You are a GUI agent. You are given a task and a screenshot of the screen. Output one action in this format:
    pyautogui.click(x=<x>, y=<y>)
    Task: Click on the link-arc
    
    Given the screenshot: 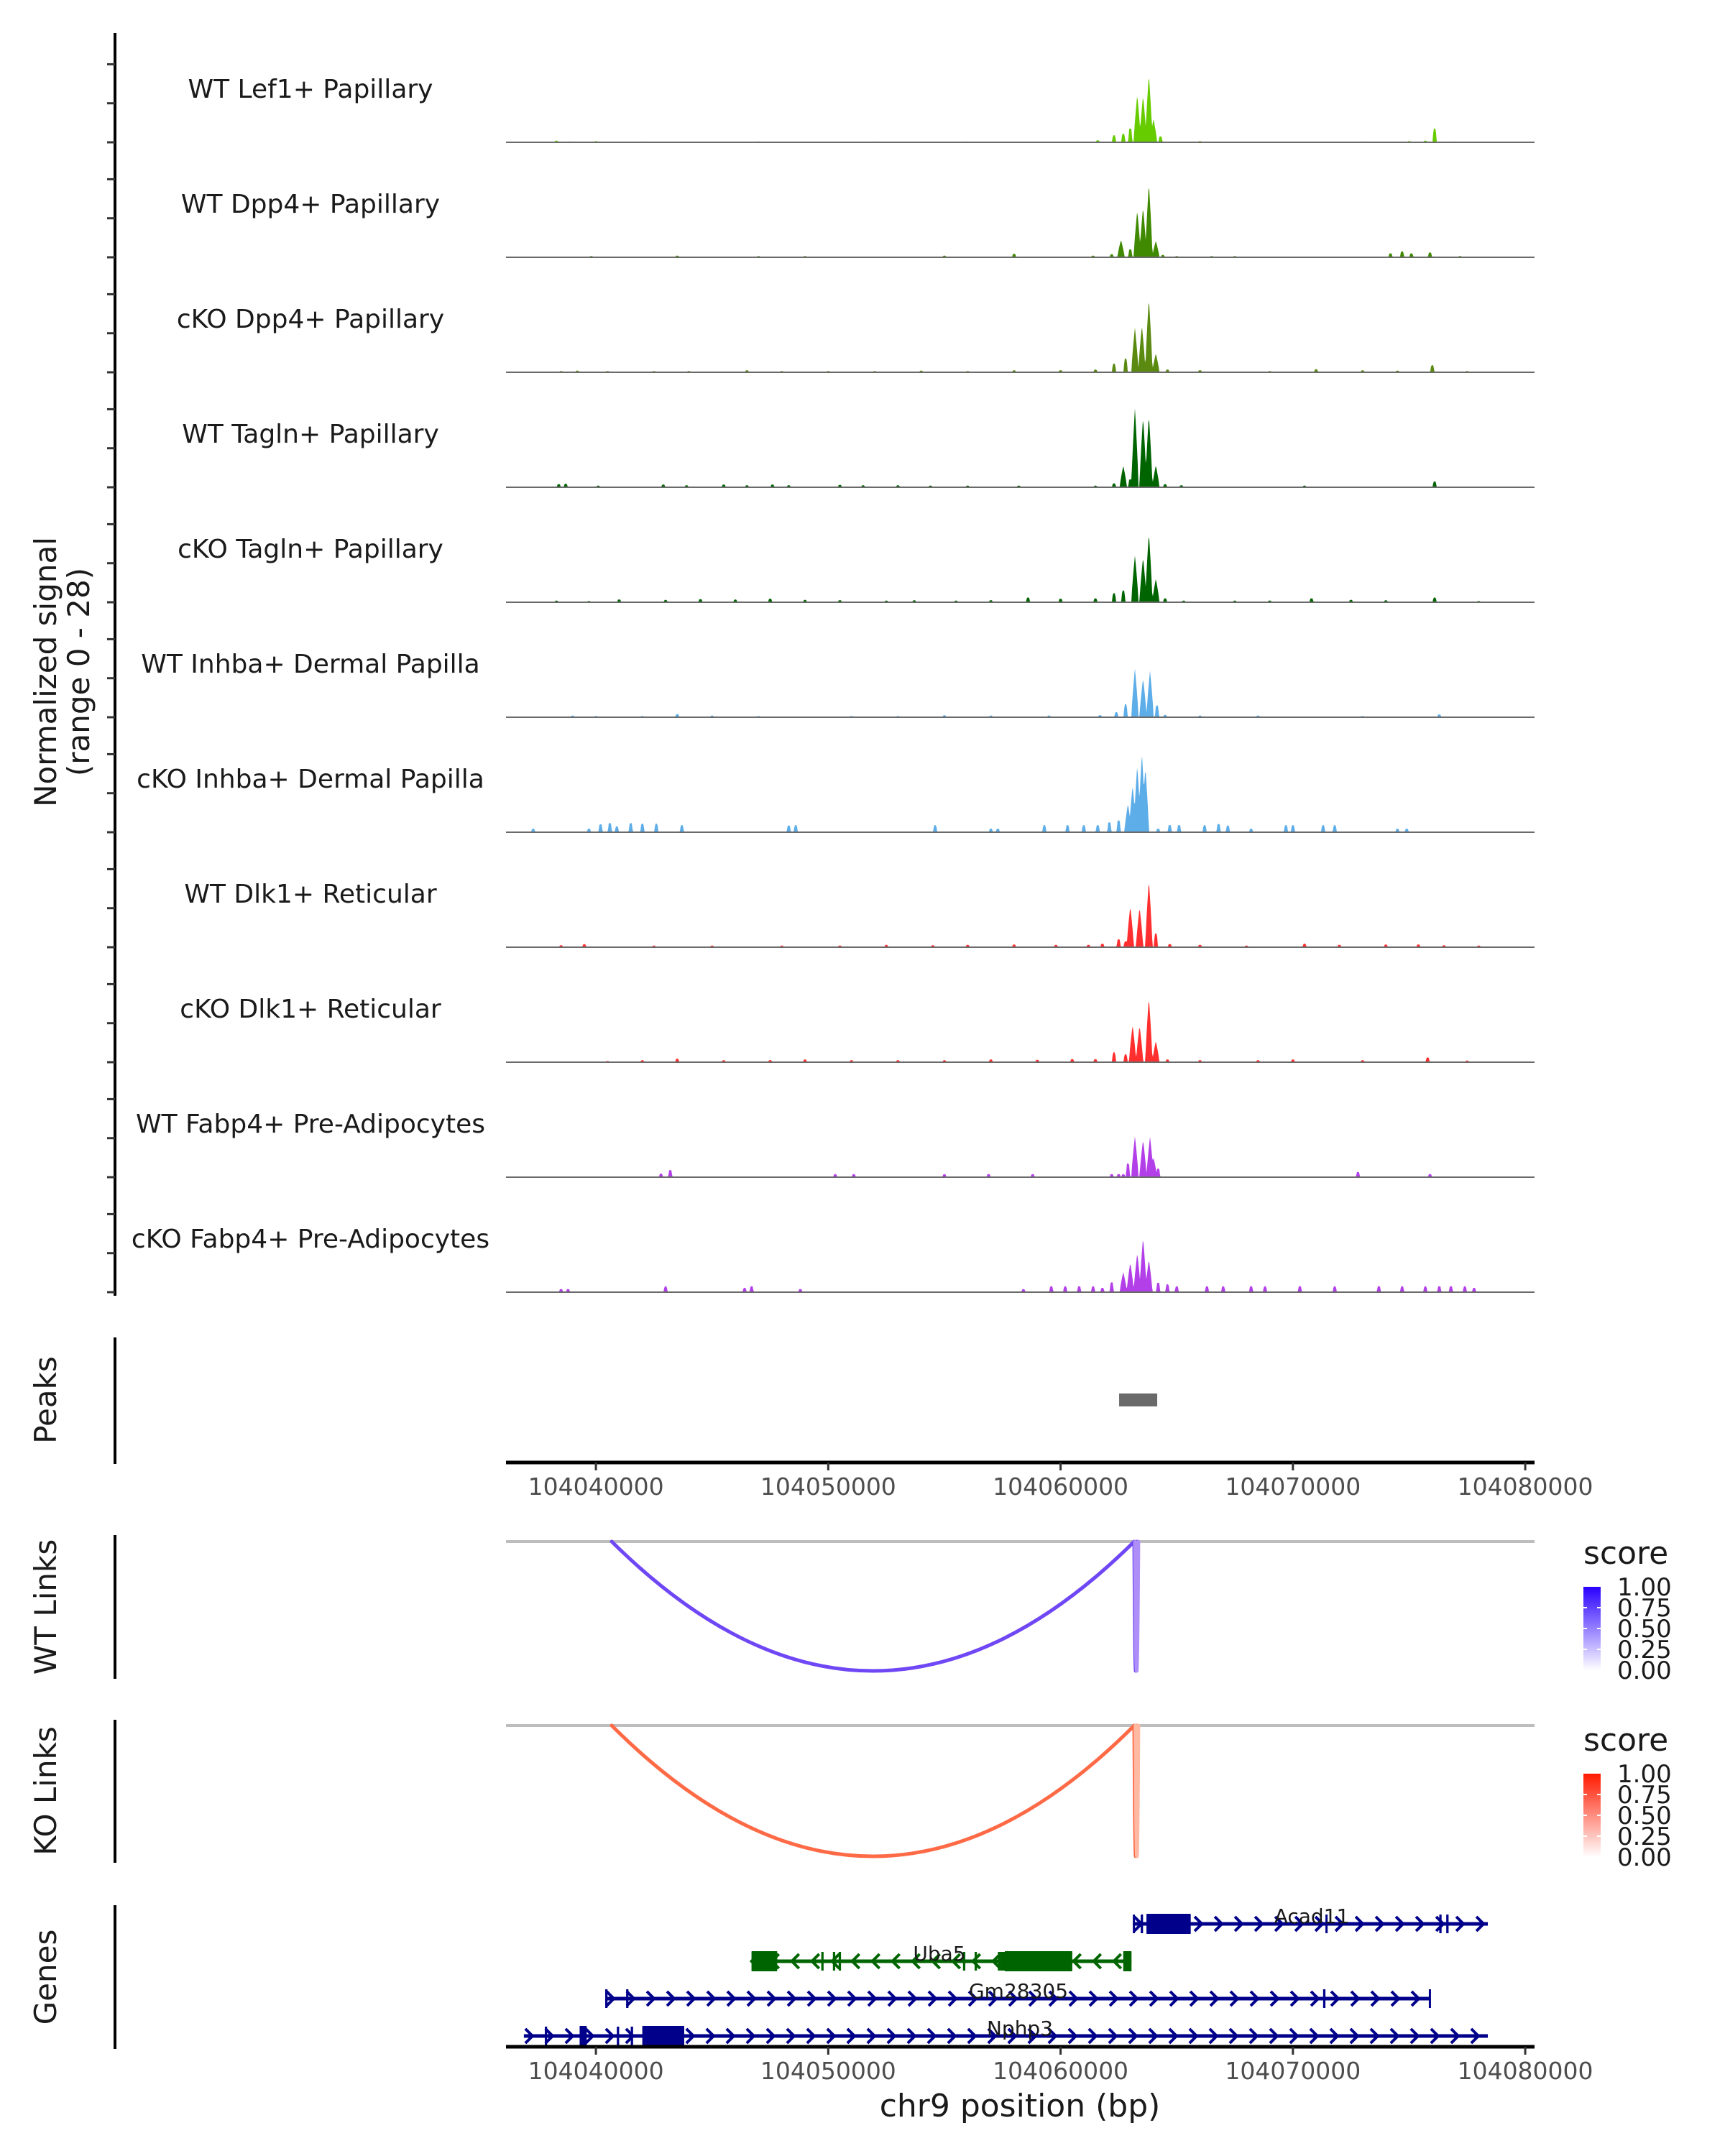 What is the action you would take?
    pyautogui.click(x=1137, y=1791)
    